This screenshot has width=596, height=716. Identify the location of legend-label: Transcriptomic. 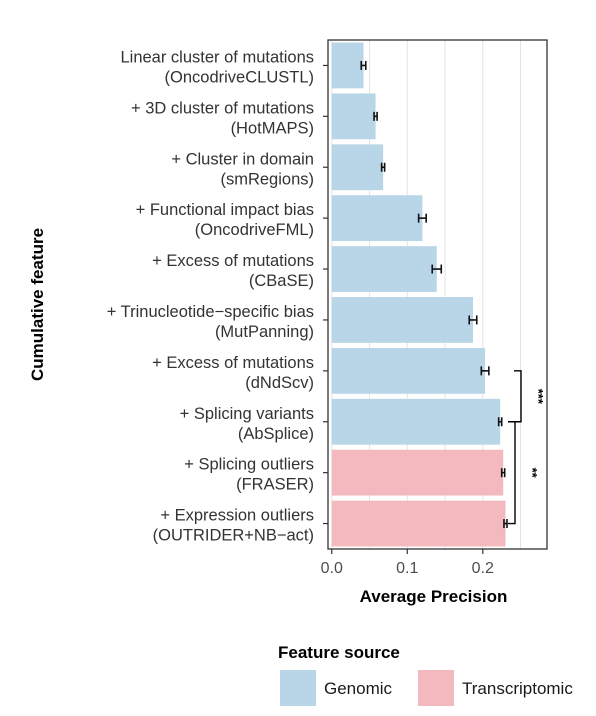
(517, 688).